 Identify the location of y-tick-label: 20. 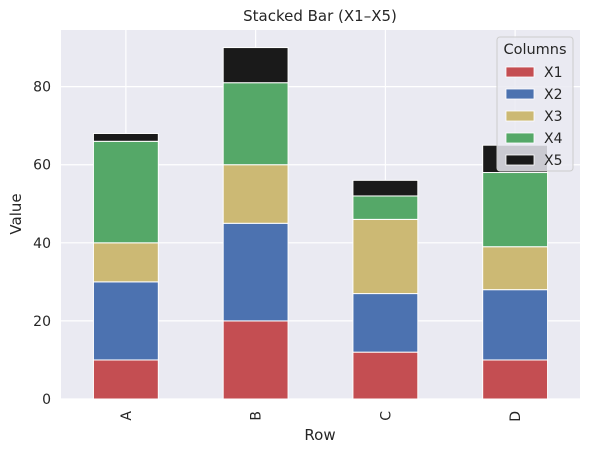
(42, 322).